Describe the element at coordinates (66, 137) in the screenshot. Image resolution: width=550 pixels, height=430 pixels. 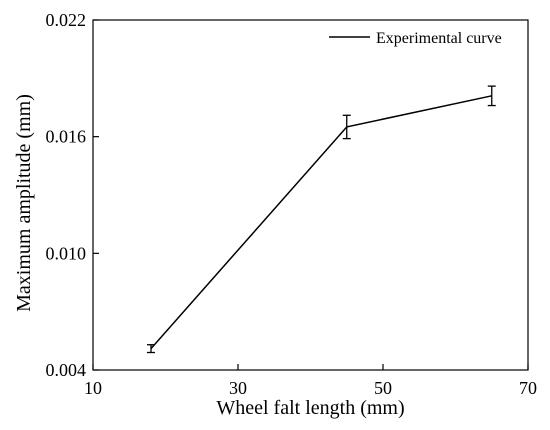
I see `y-tick-label: 0.016` at that location.